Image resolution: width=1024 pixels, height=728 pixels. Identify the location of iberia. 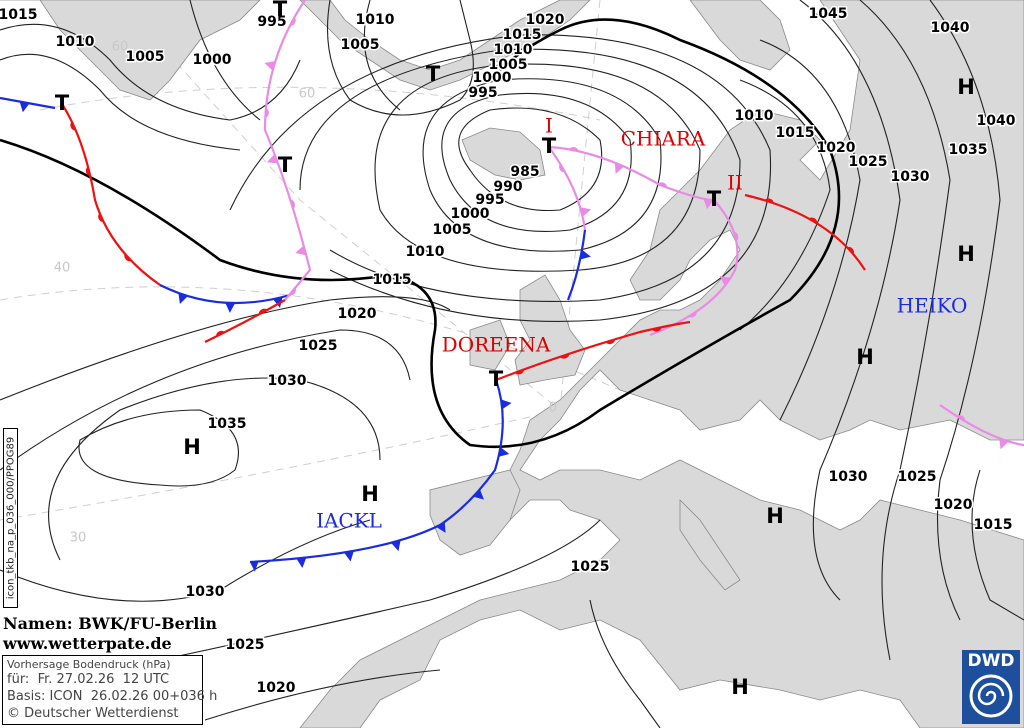
(475, 512).